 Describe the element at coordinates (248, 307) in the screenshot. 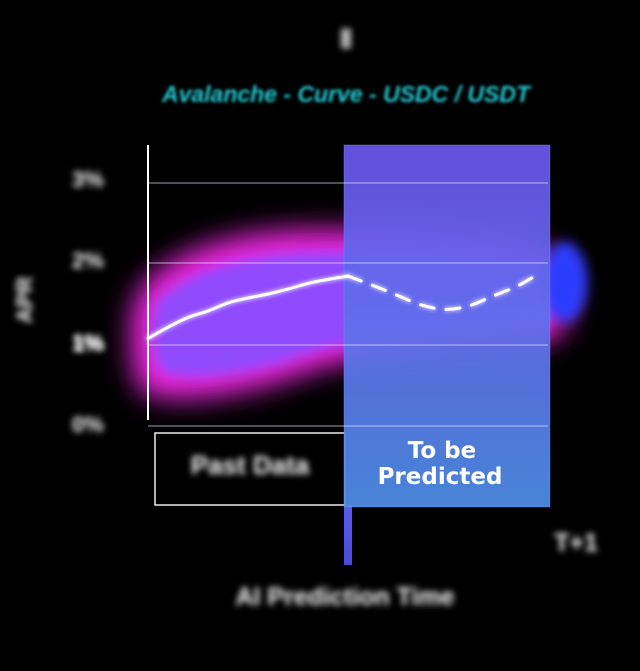

I see `historical-series-line` at that location.